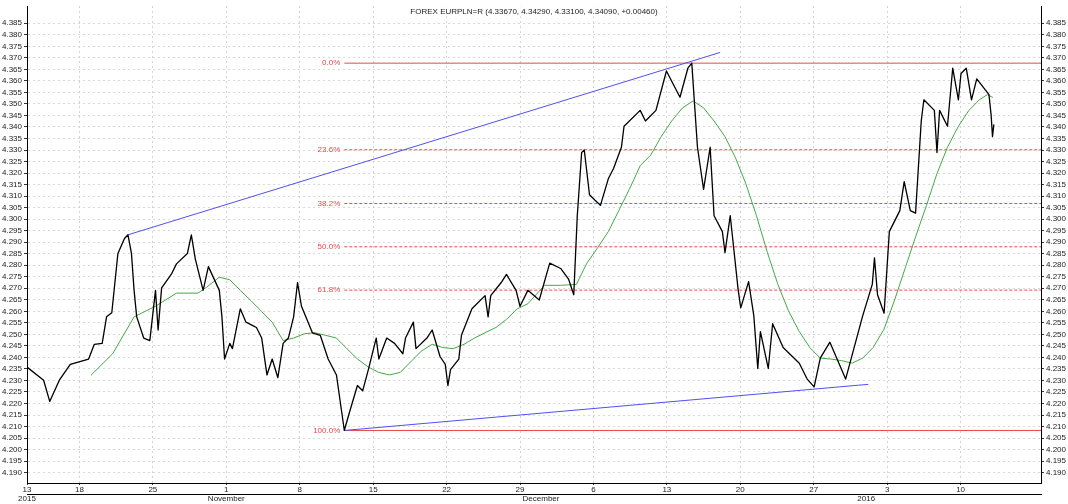  Describe the element at coordinates (1056, 230) in the screenshot. I see `y-tick-label: 4.295` at that location.